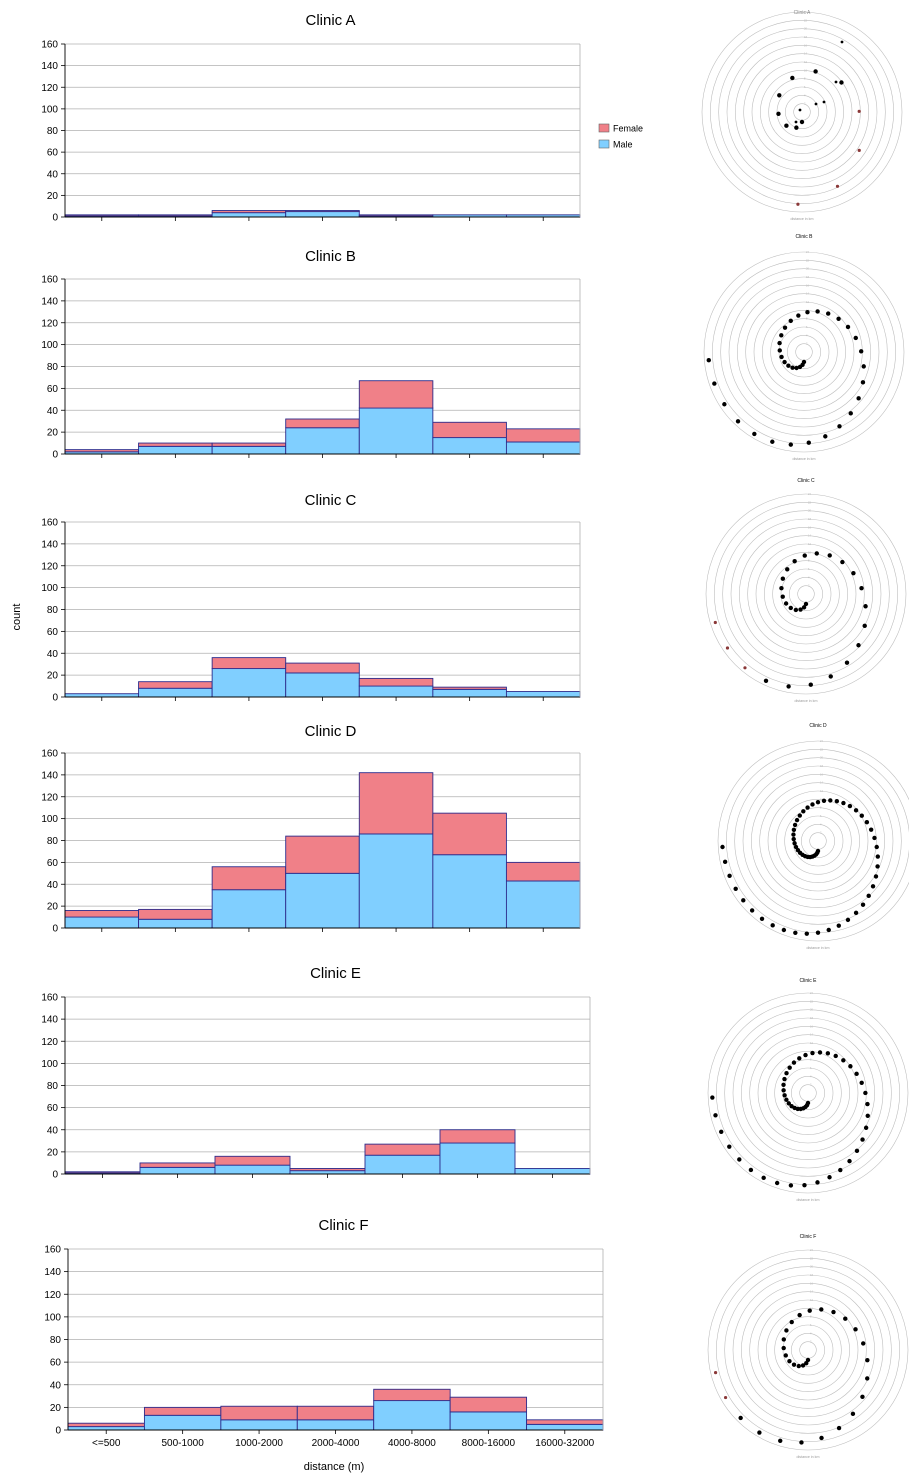 This screenshot has height=1473, width=909. I want to click on y-tick-label: 100, so click(49, 1064).